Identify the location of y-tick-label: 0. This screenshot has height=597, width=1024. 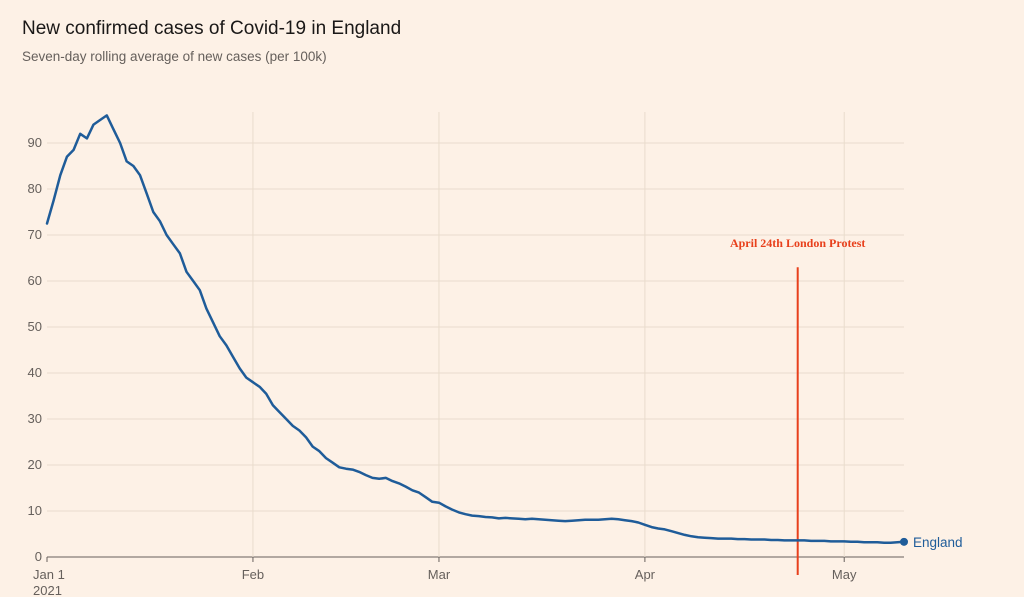
(38, 556).